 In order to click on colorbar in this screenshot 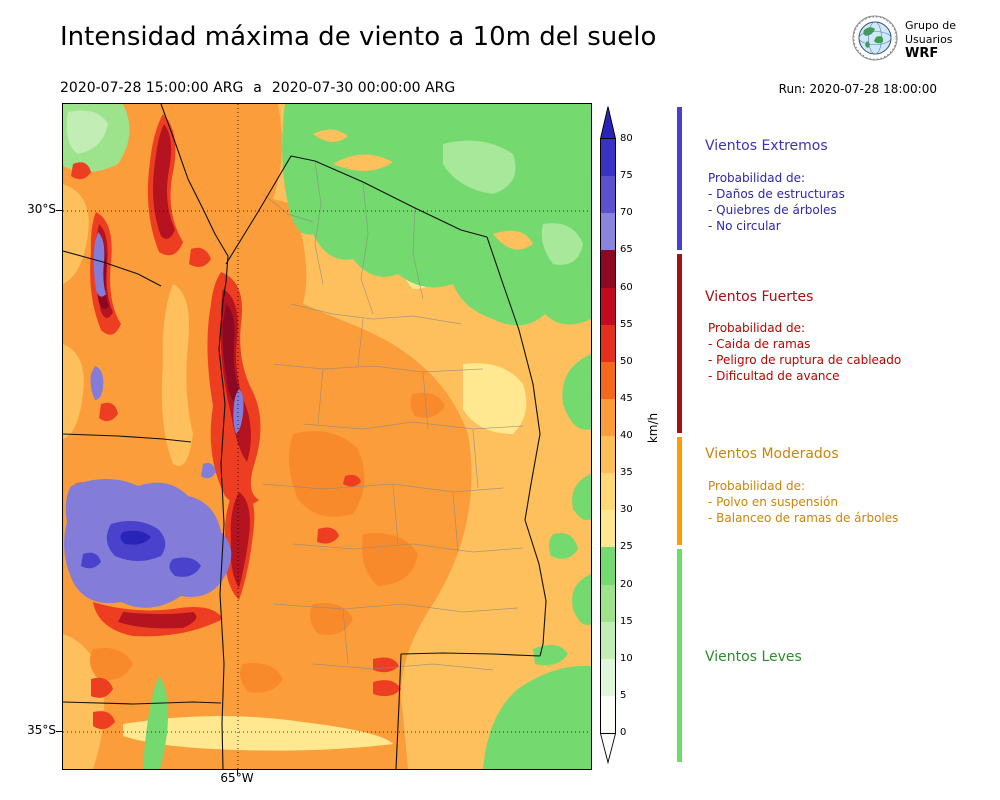, I will do `click(608, 436)`.